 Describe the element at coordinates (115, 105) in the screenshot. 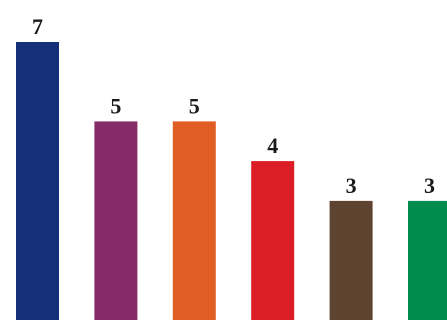

I see `bar-2-value-label: 5` at that location.